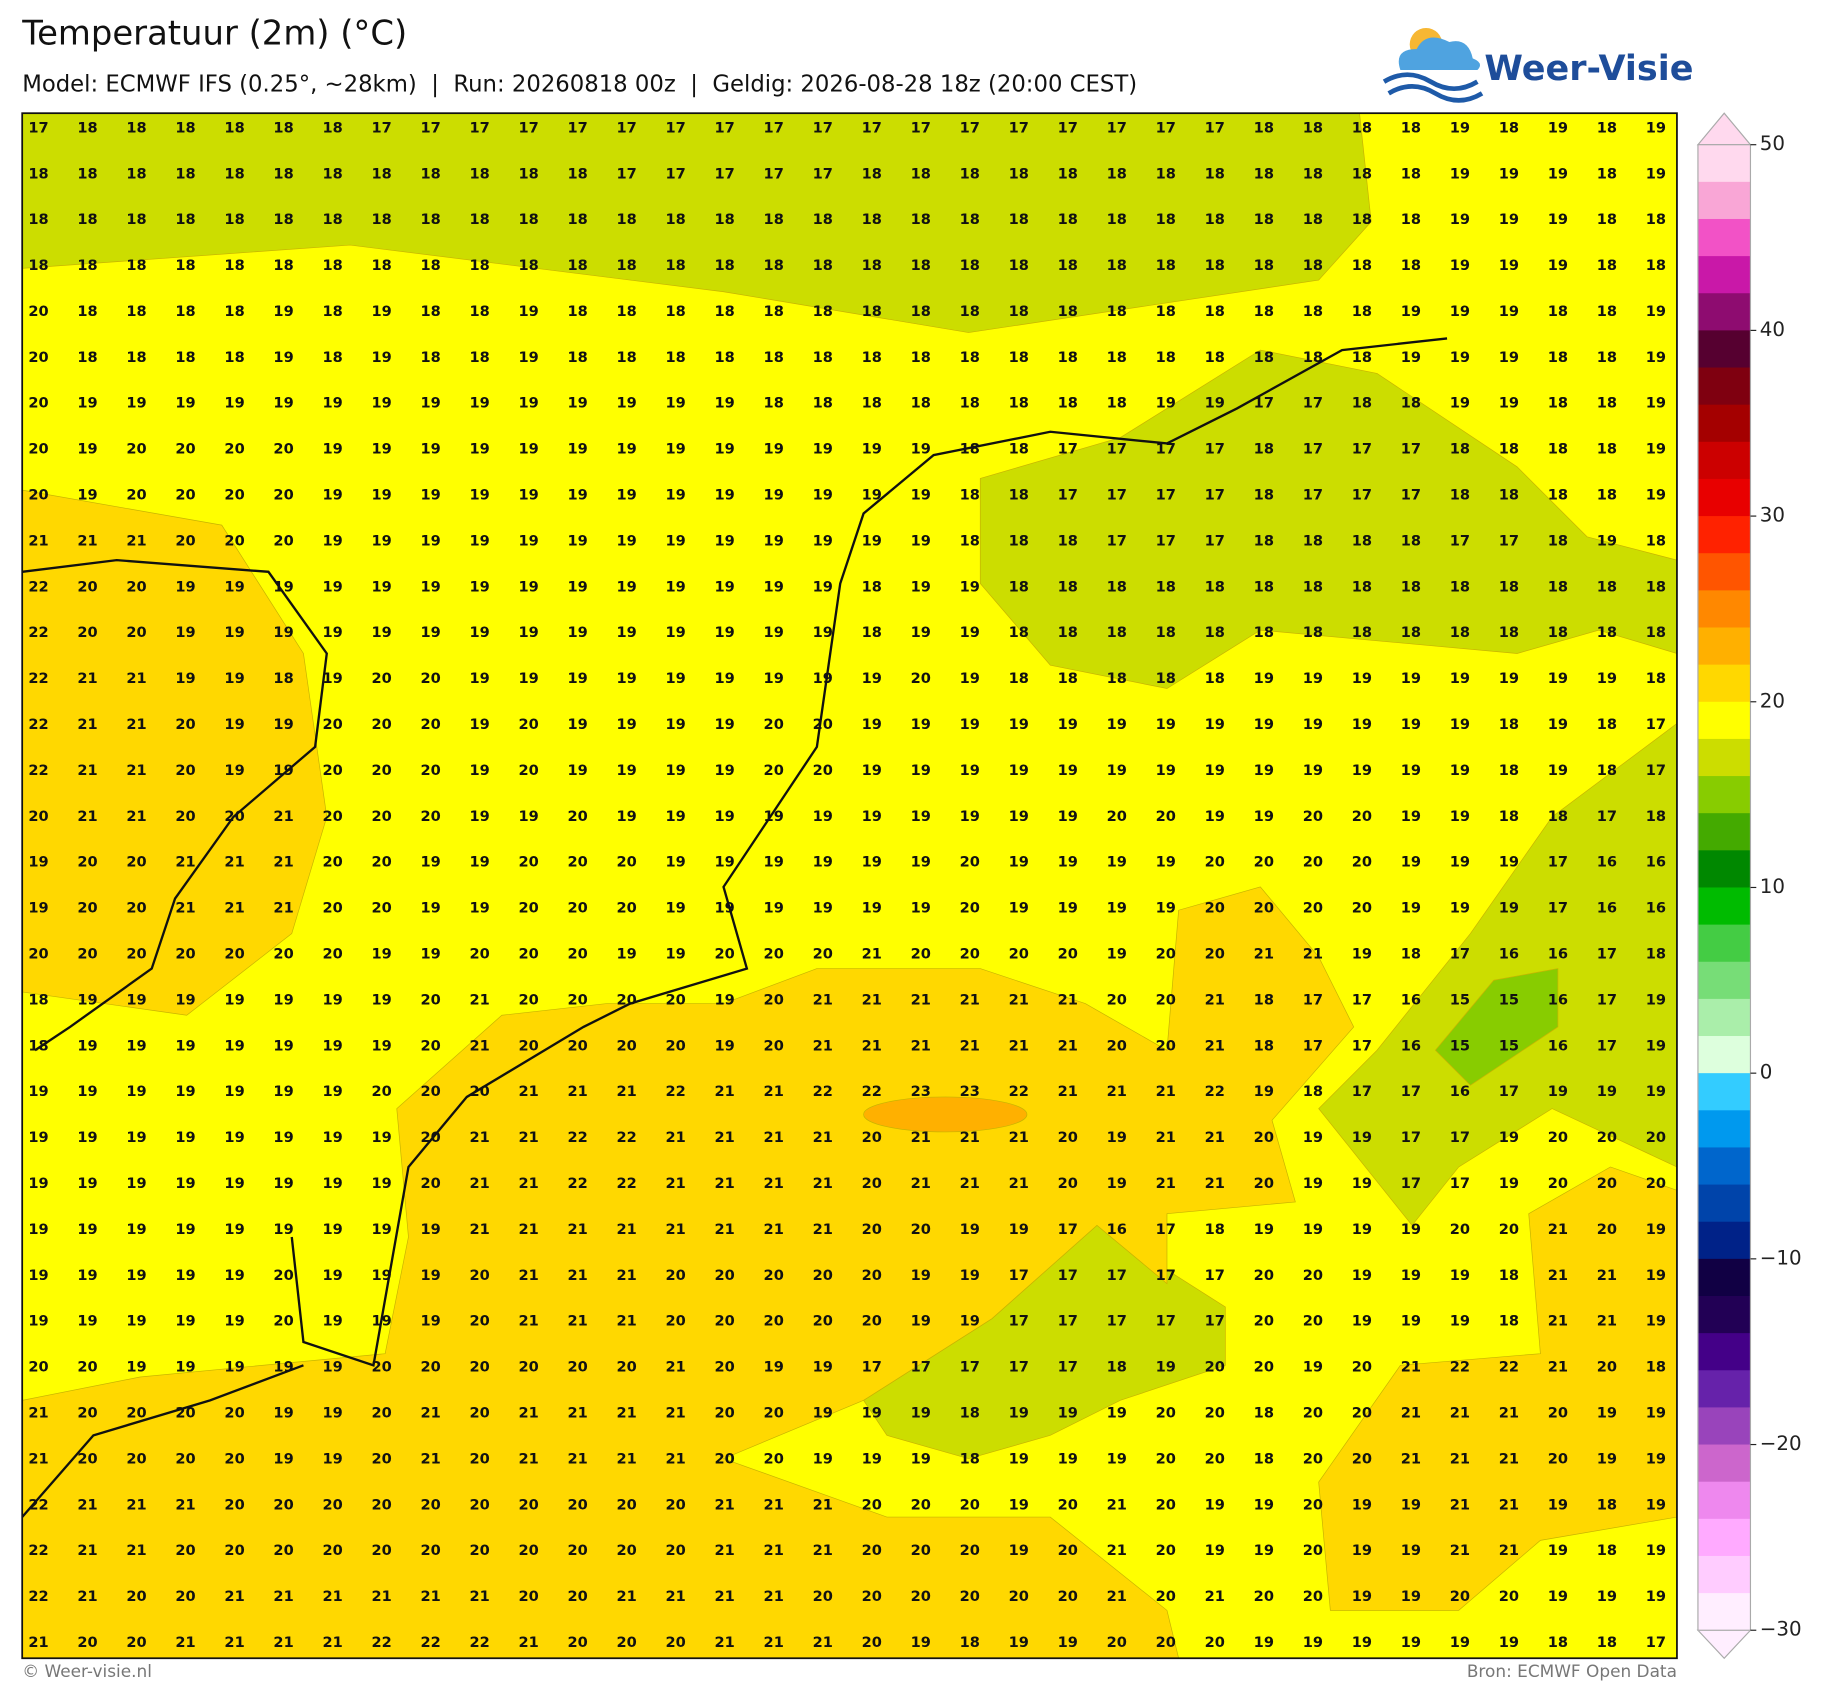 Image resolution: width=1824 pixels, height=1681 pixels. Describe the element at coordinates (1772, 143) in the screenshot. I see `colorbar-tick-label: 50` at that location.